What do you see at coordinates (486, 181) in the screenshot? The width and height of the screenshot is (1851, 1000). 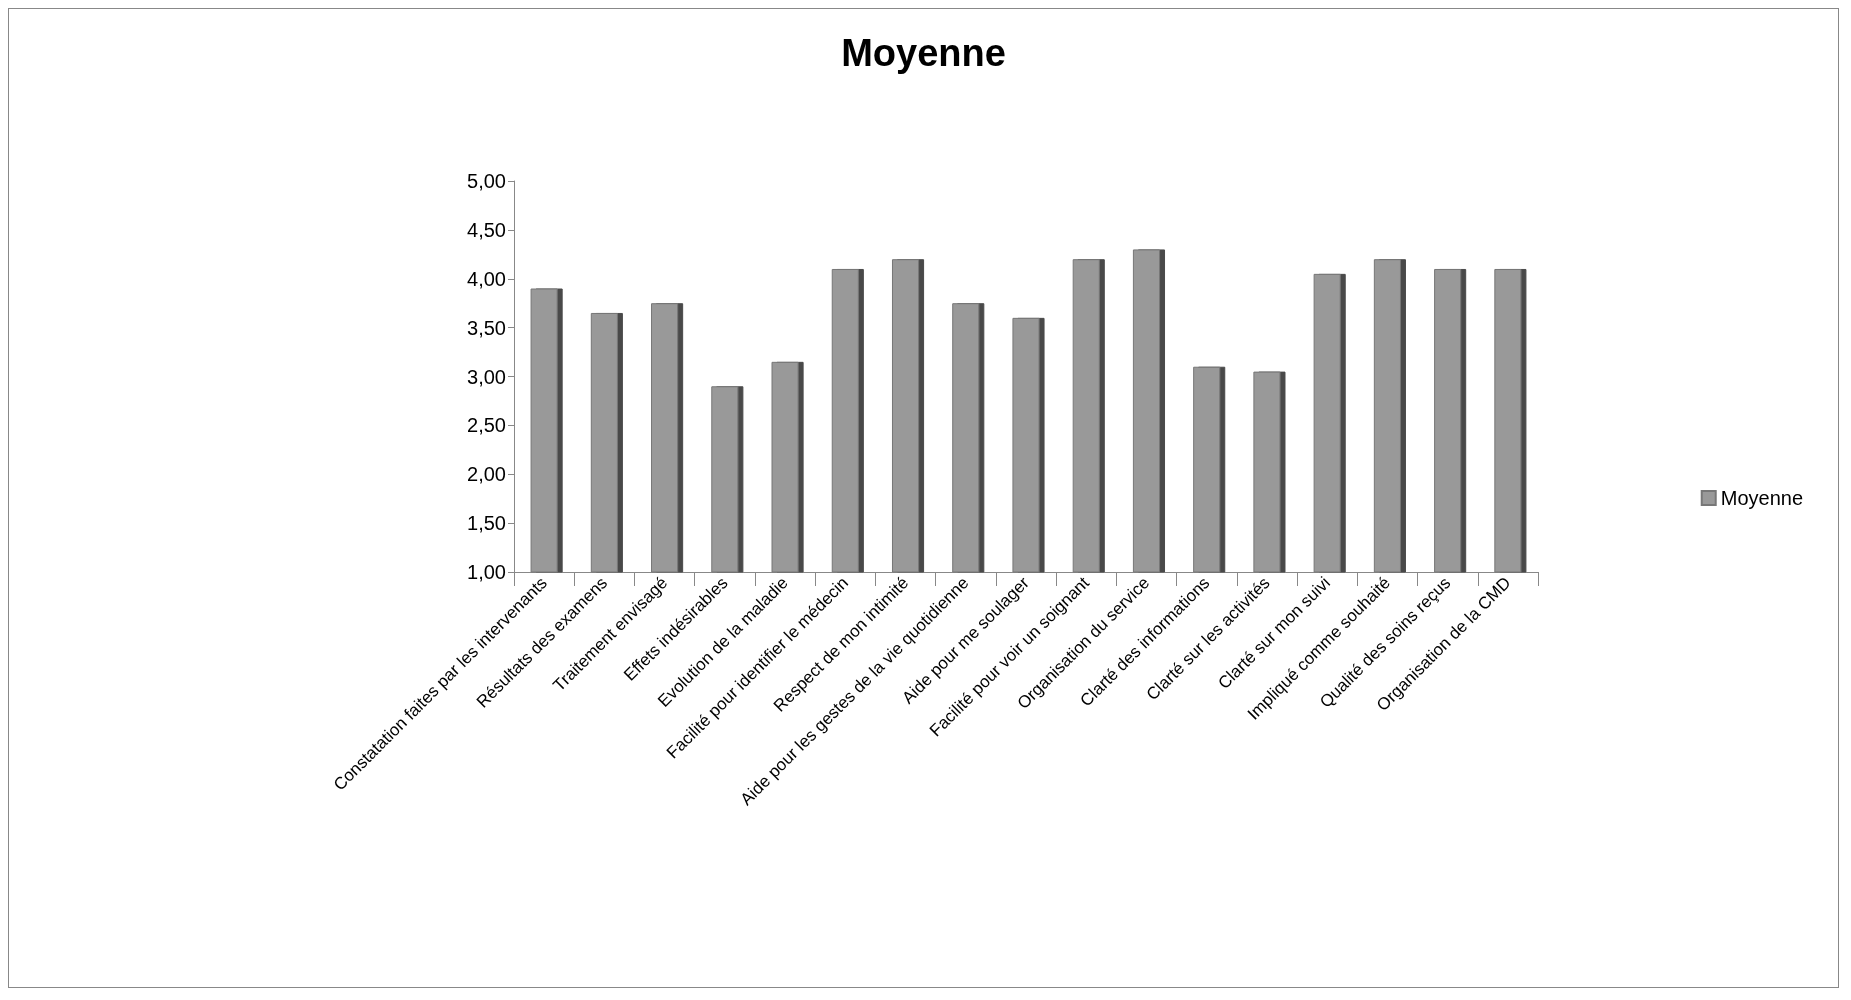 I see `y-tick-label: 5,00` at bounding box center [486, 181].